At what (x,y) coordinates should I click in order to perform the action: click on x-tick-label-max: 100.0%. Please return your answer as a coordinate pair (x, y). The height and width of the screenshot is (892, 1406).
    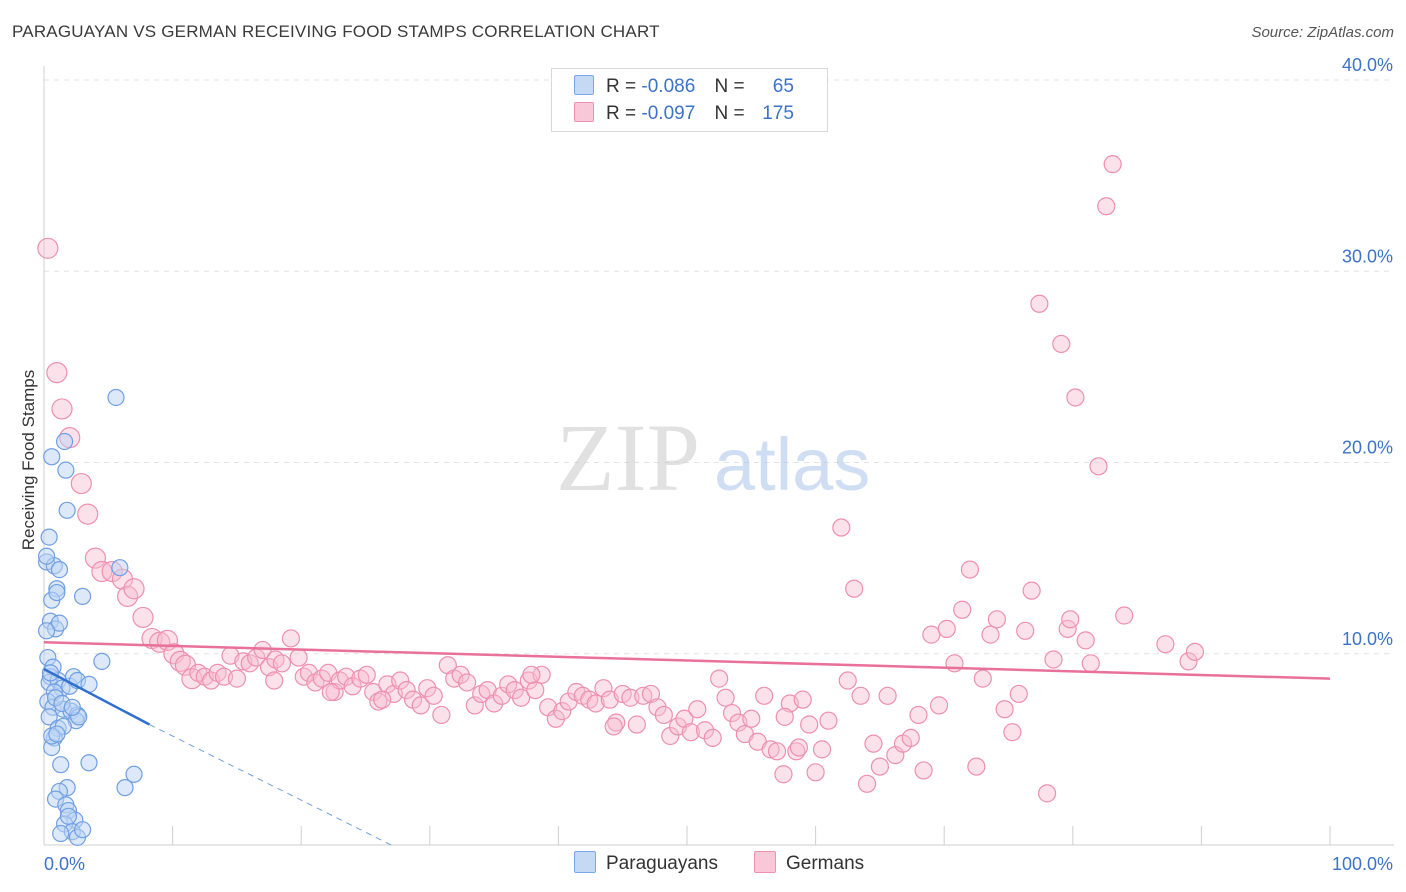
    Looking at the image, I should click on (1362, 864).